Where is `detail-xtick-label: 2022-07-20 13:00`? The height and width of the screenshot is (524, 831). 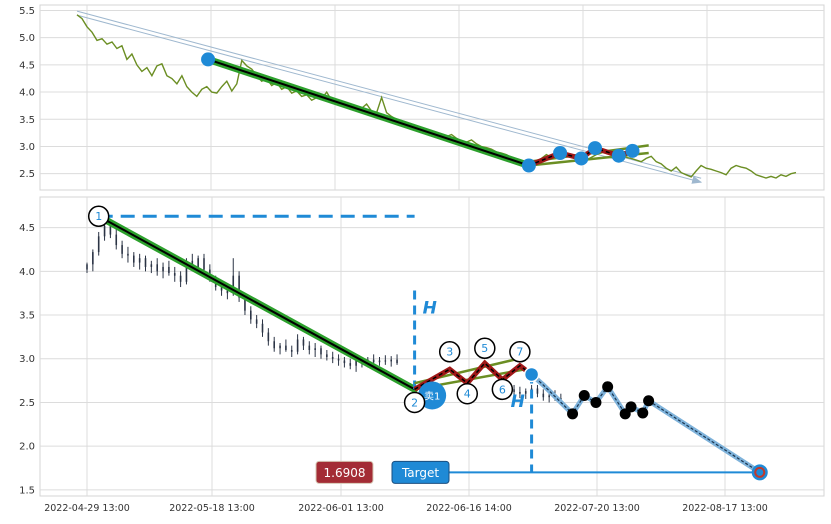 detail-xtick-label: 2022-07-20 13:00 is located at coordinates (597, 508).